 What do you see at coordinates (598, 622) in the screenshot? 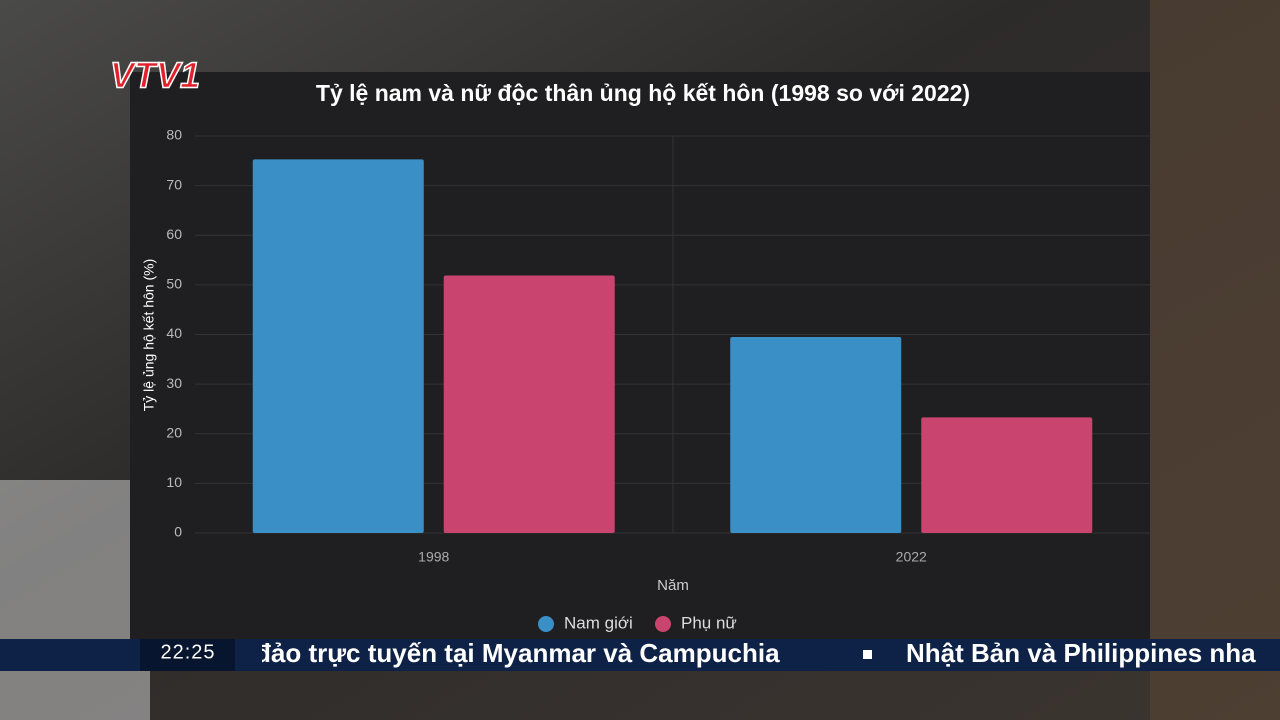
I see `legend-label: Nam giới` at bounding box center [598, 622].